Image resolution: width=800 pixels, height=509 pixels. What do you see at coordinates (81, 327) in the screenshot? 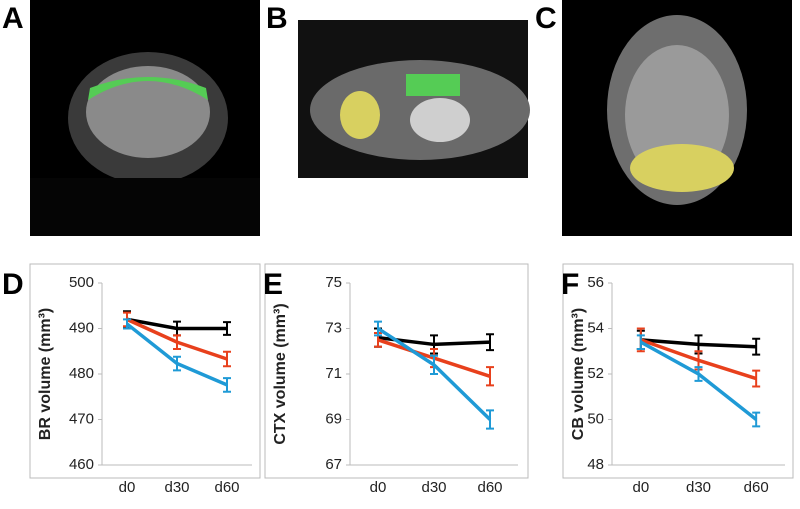
I see `y-tick-label: 490` at bounding box center [81, 327].